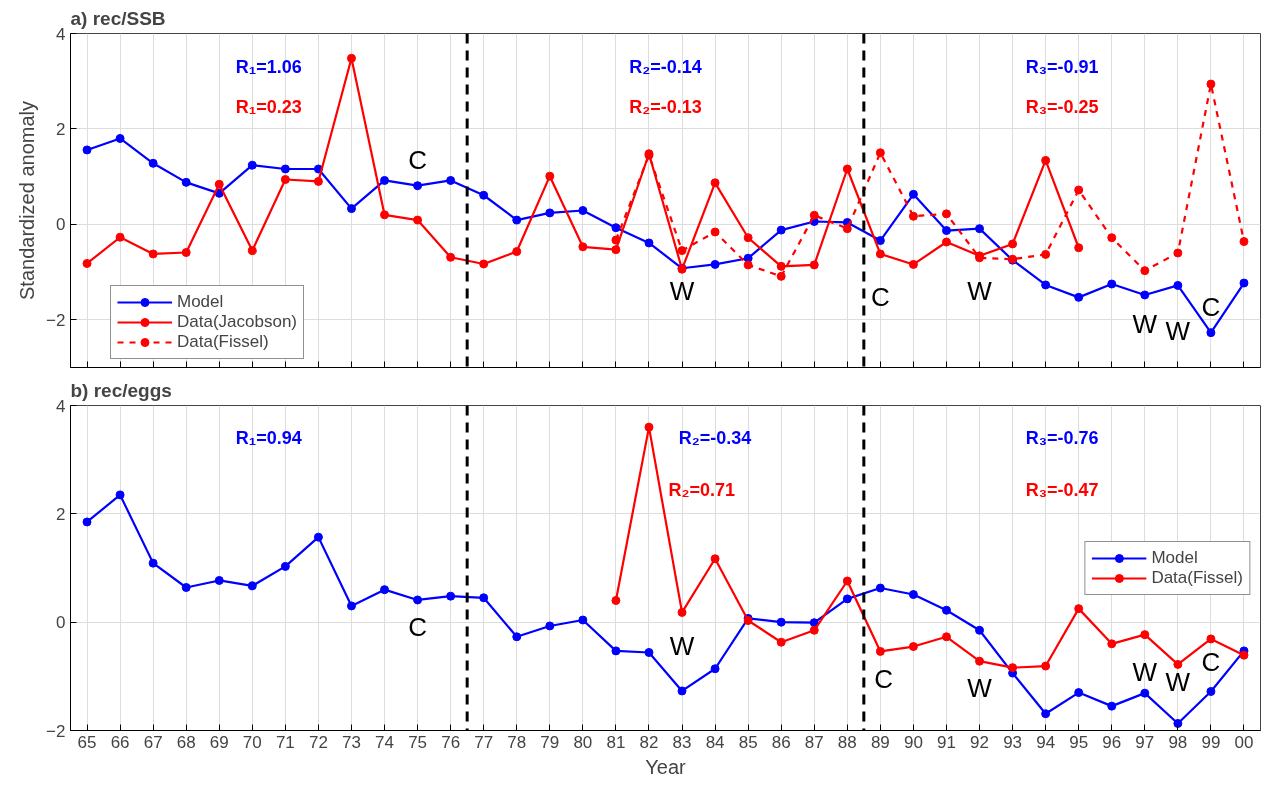 This screenshot has width=1276, height=786. I want to click on annotation: R₃=-0.91, so click(1062, 66).